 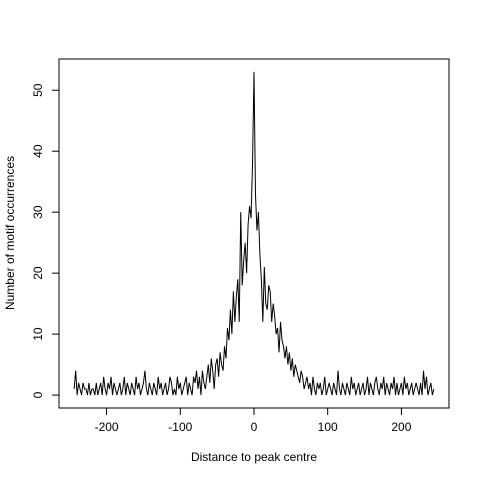 I want to click on x-tick-label: 200, so click(x=401, y=427).